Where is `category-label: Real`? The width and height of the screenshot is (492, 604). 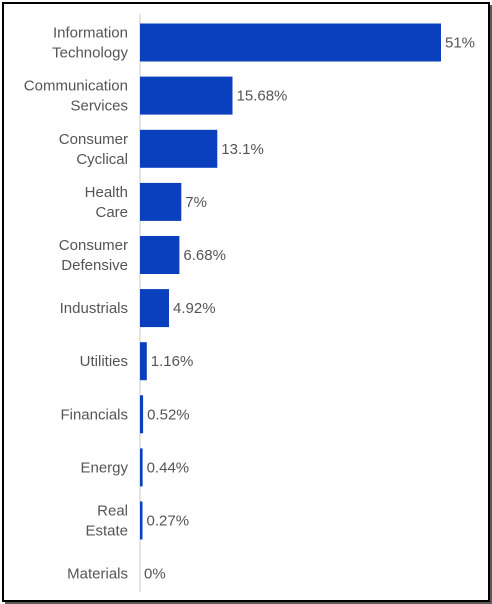 category-label: Real is located at coordinates (112, 511).